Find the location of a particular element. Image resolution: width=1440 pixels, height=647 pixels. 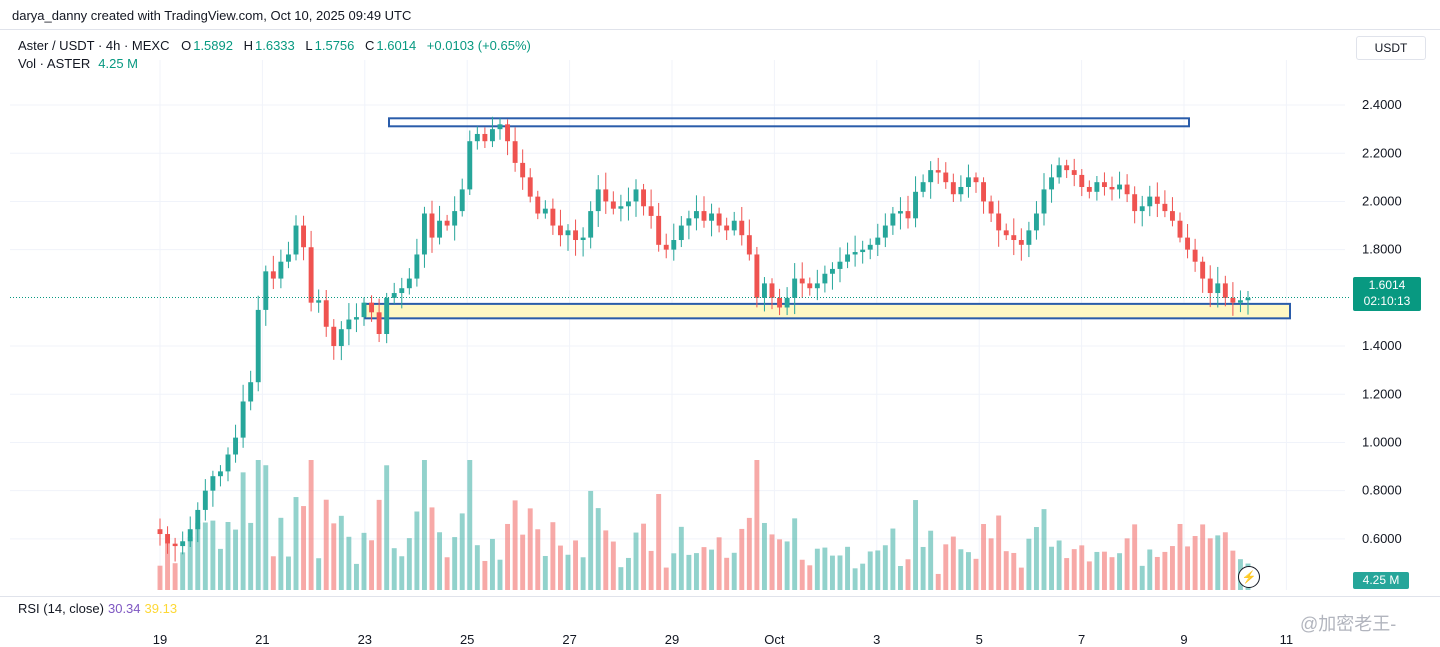

rsi-label: RSI (14, close) is located at coordinates (61, 608).